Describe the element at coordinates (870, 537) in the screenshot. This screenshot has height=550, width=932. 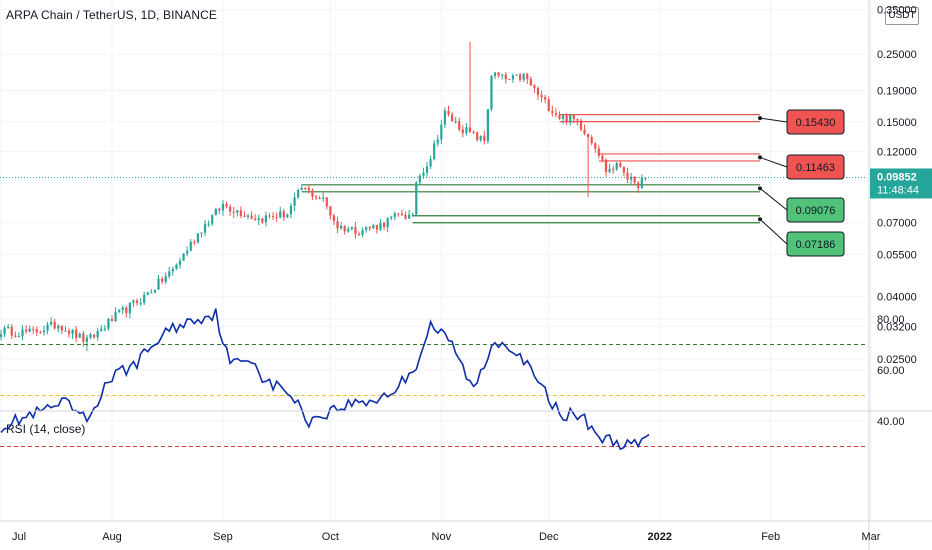
I see `time-tick-label: Mar` at that location.